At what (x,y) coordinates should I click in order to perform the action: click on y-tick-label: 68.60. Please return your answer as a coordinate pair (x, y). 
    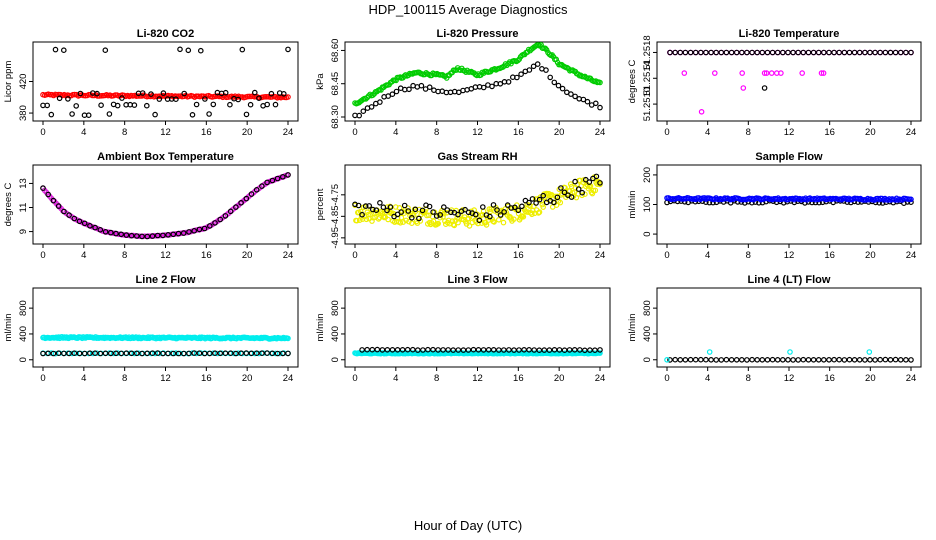
    Looking at the image, I should click on (335, 51).